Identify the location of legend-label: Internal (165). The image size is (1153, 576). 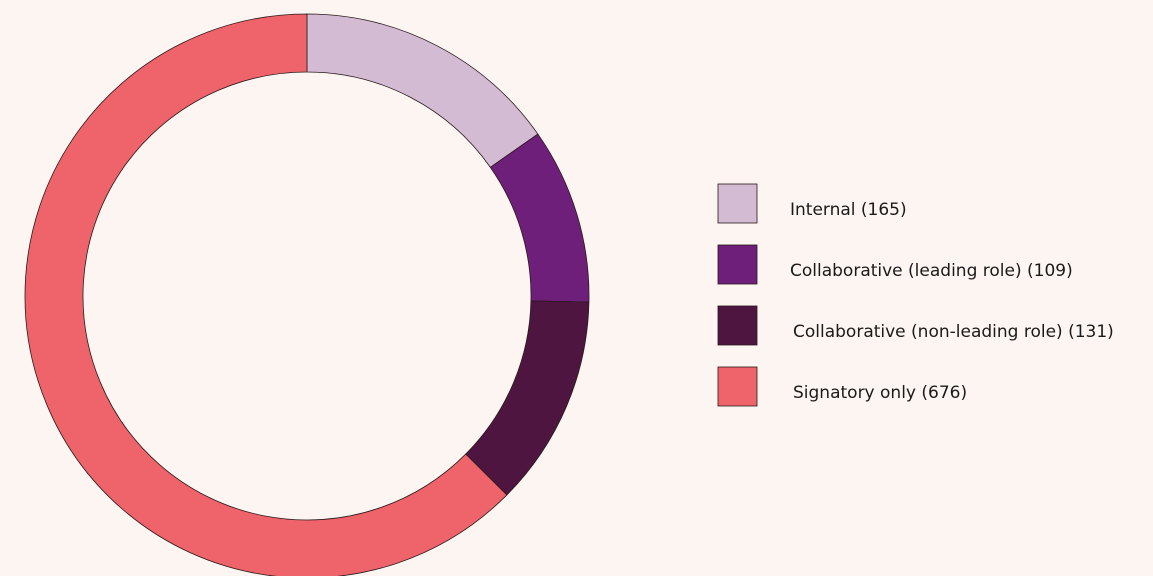
(848, 210).